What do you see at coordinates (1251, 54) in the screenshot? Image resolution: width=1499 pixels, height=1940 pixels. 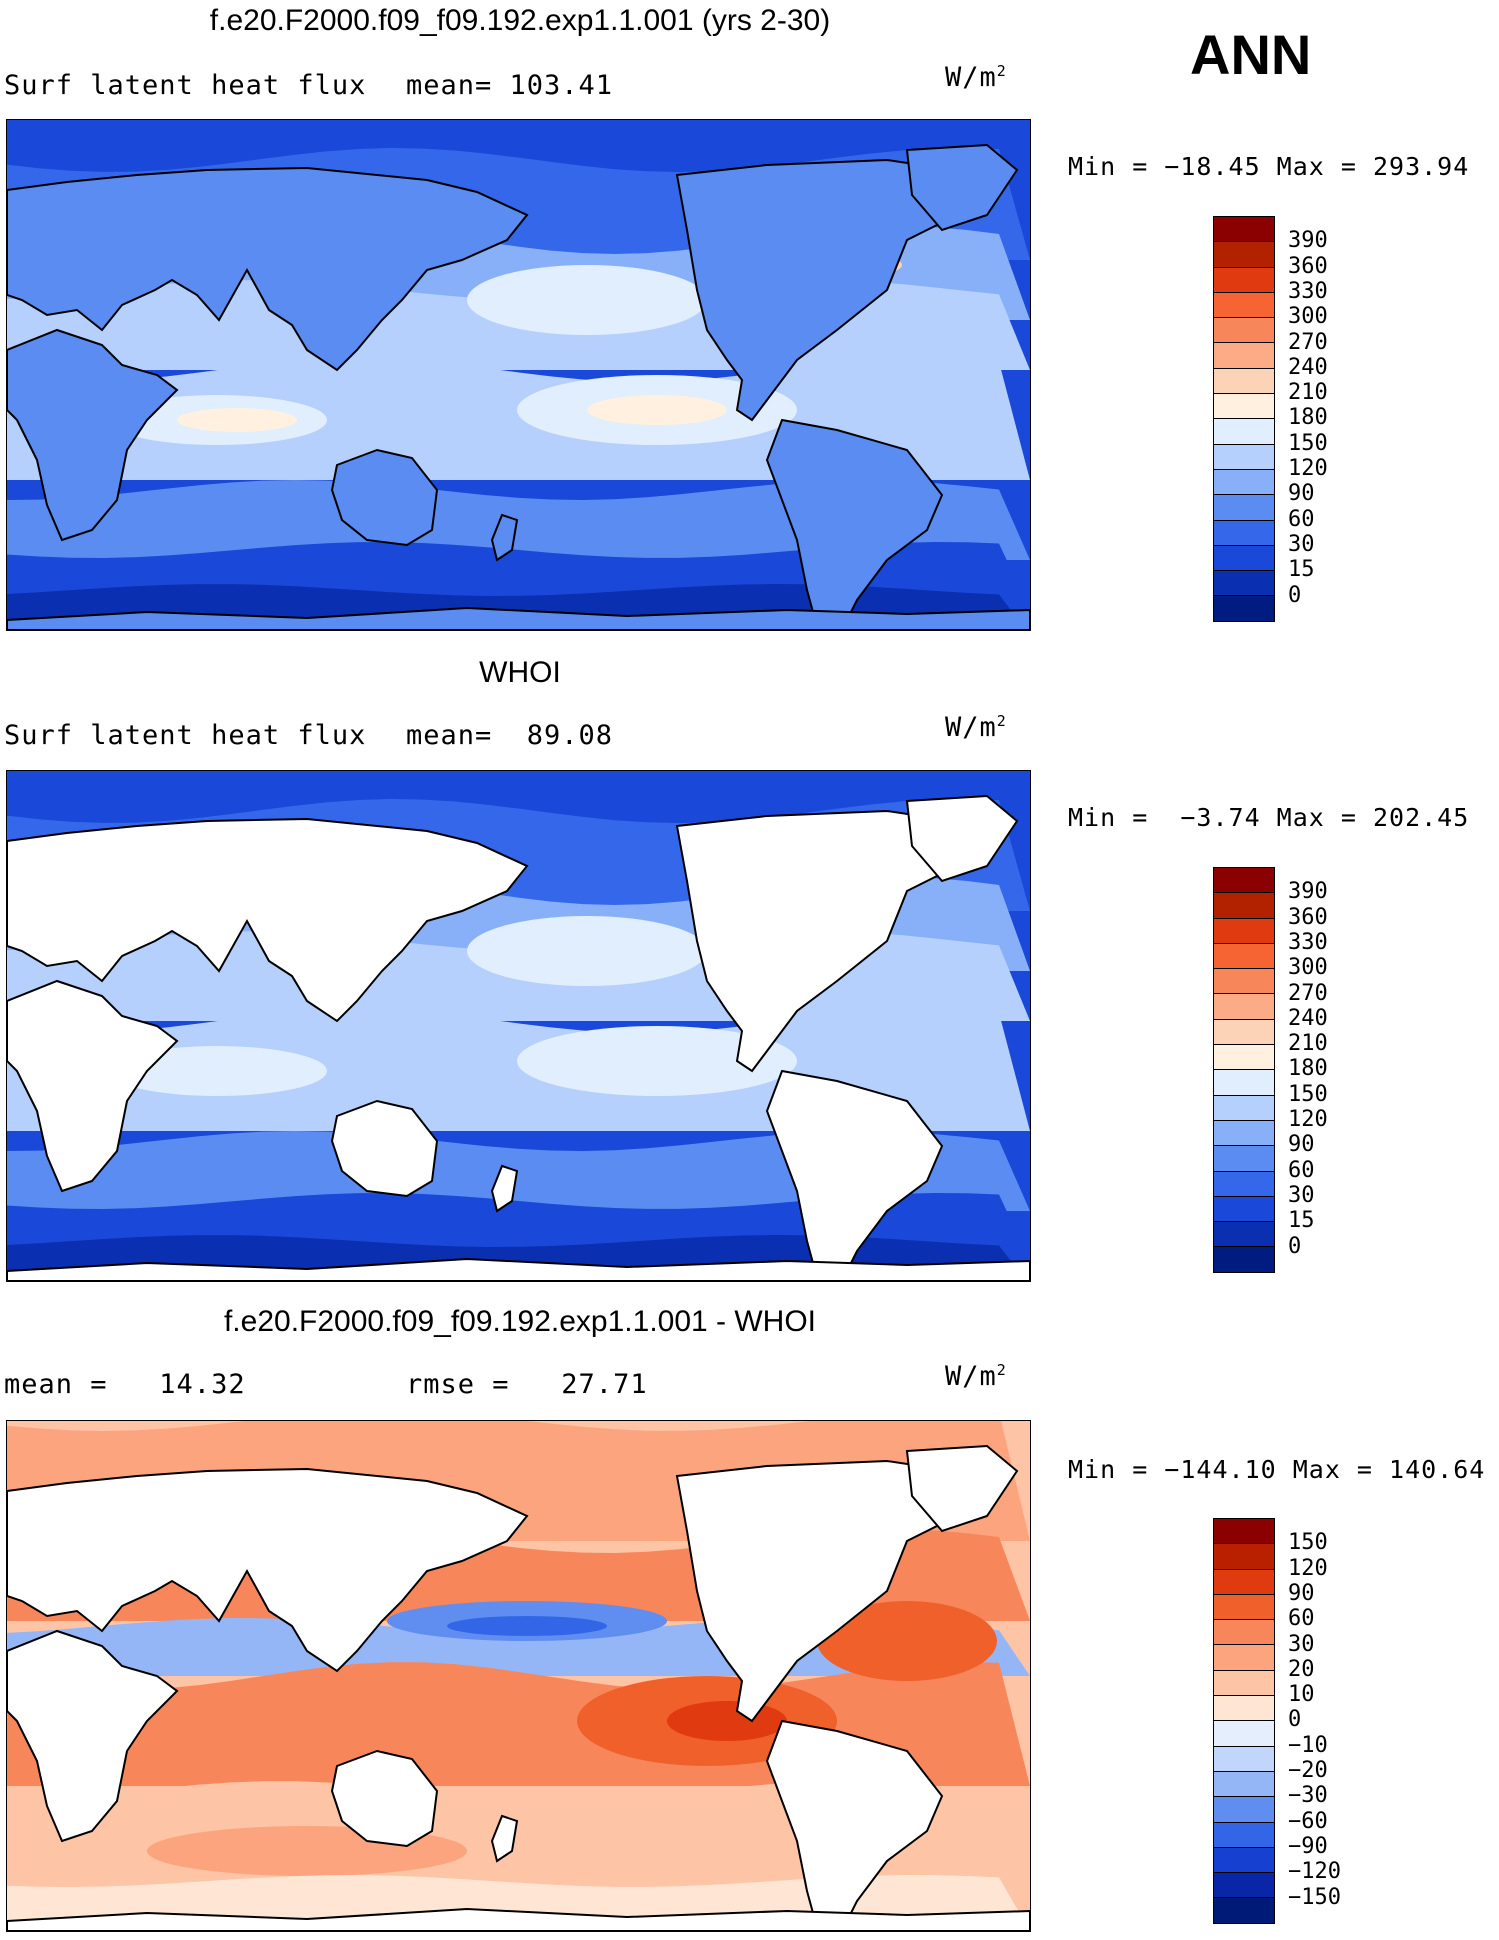 I see `season-label: ANN` at bounding box center [1251, 54].